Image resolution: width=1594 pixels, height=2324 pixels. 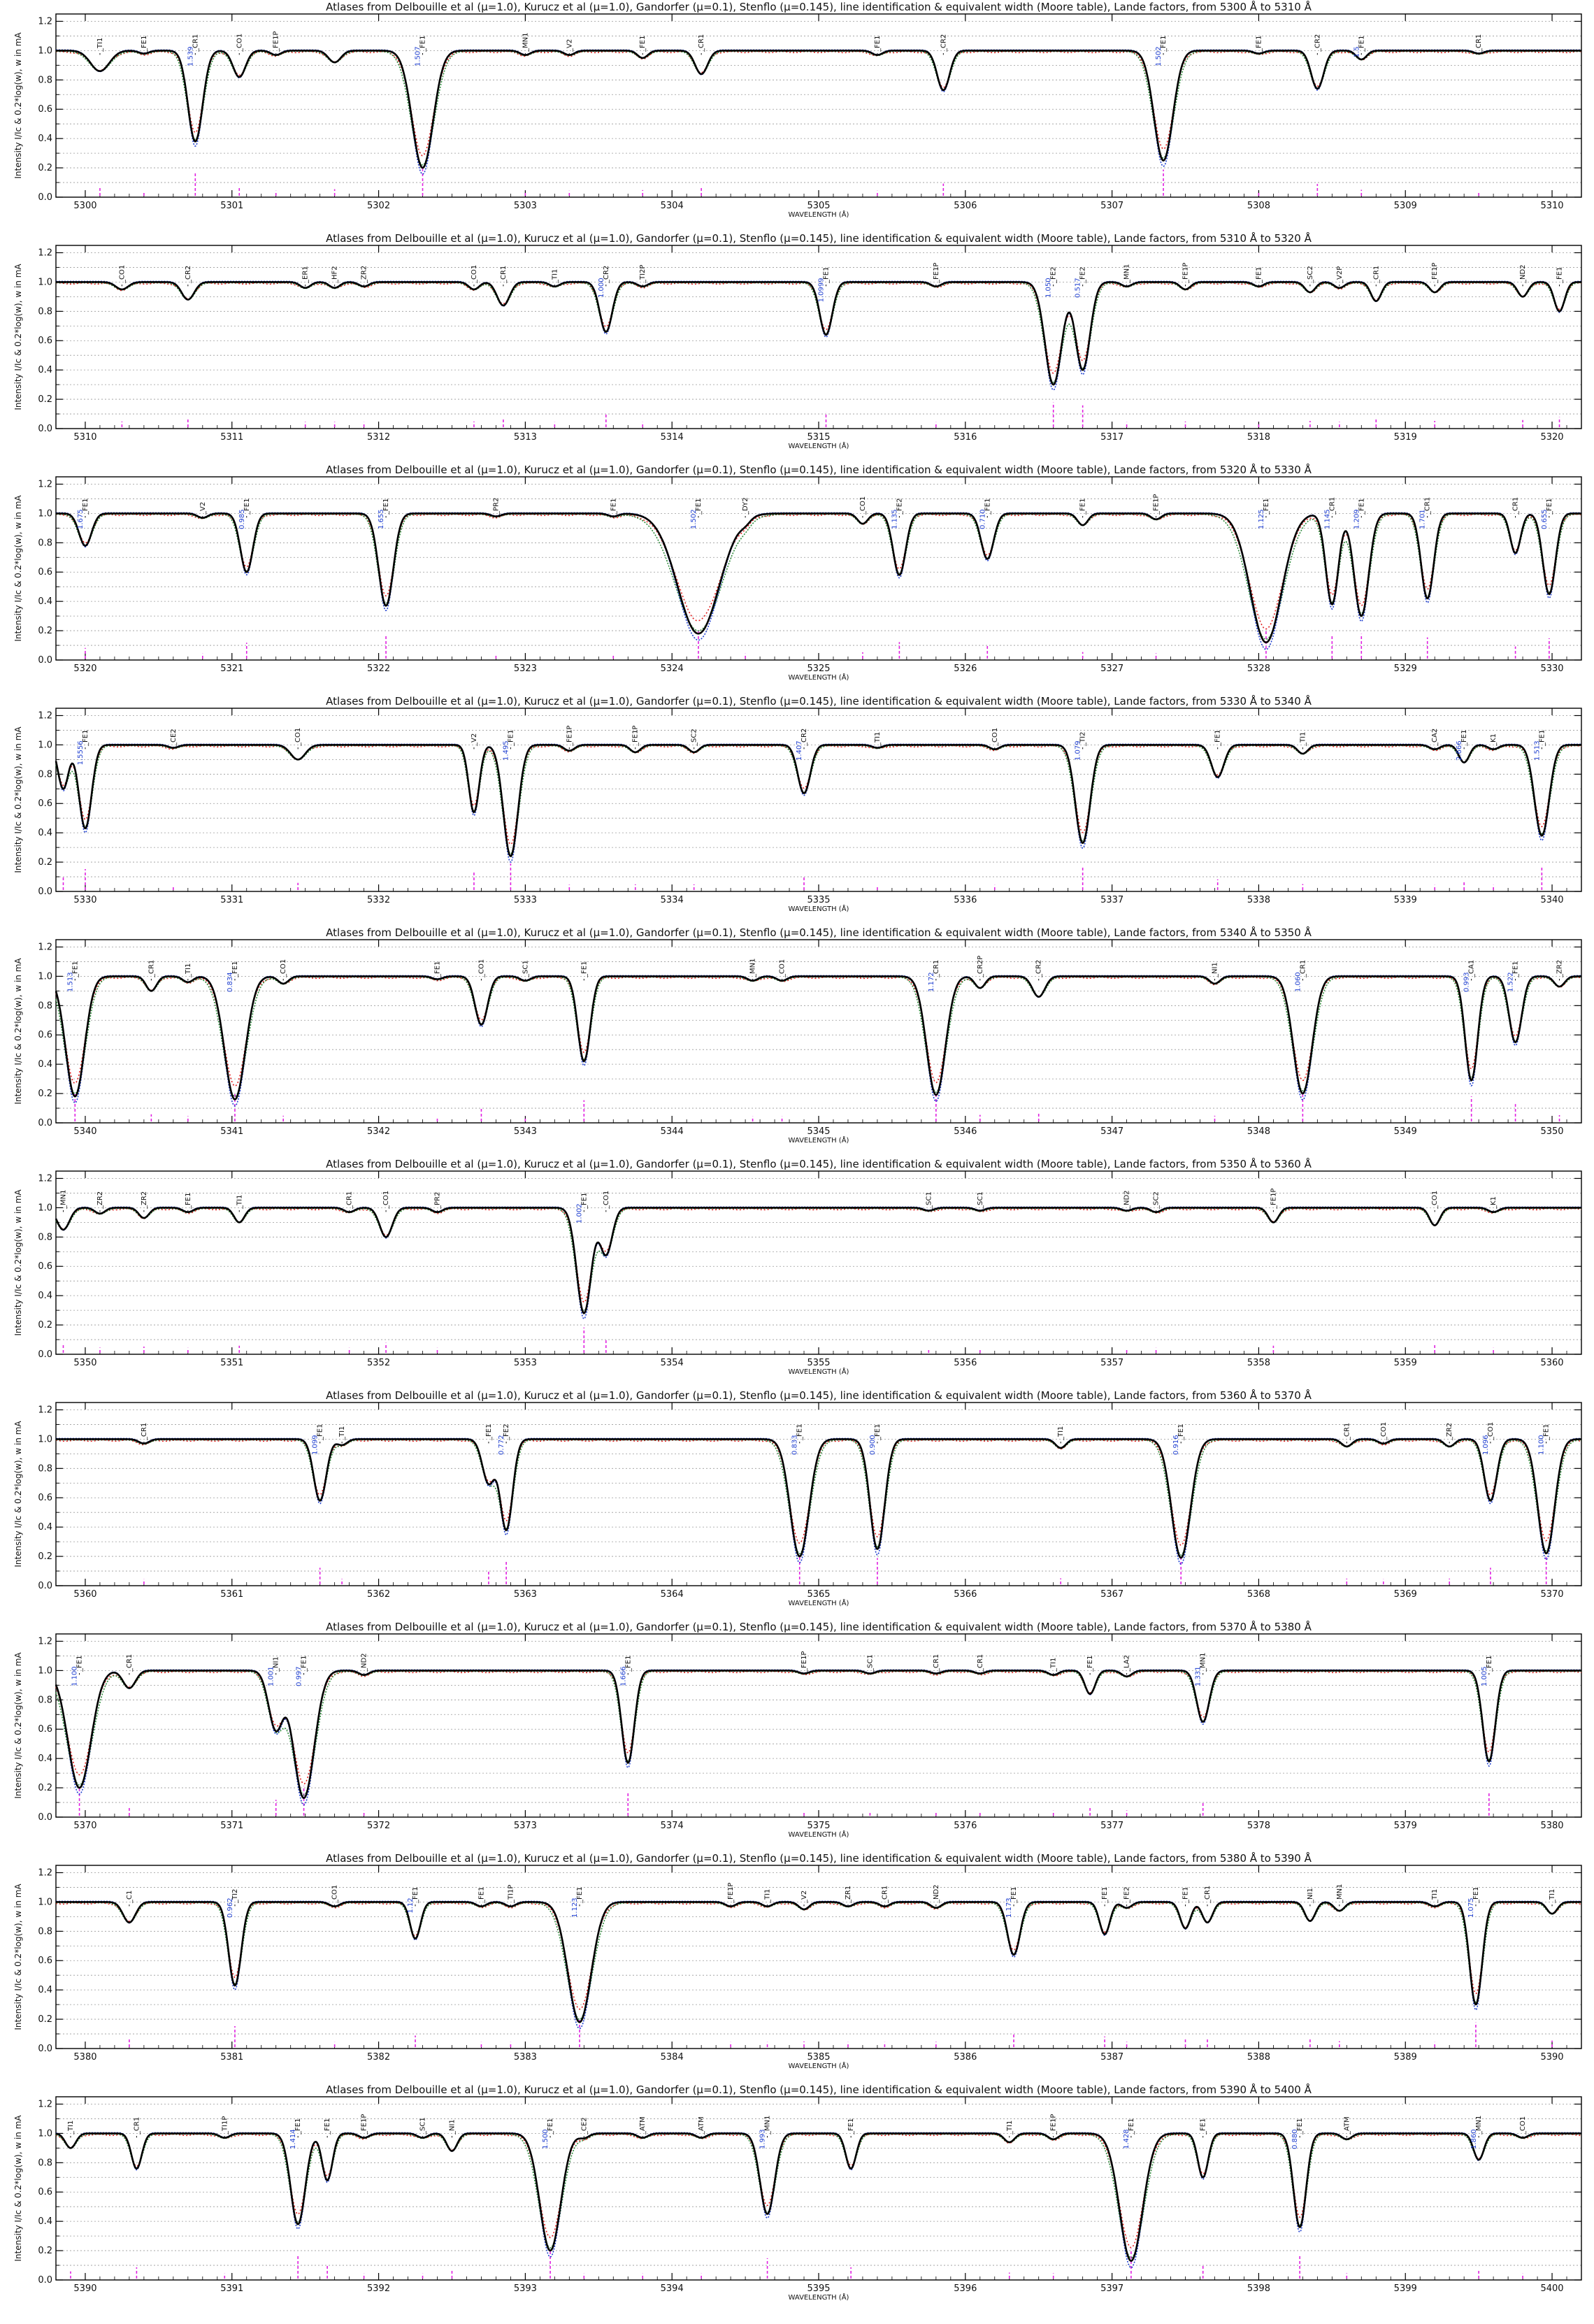 I want to click on x-tick-label: 5338, so click(x=1258, y=900).